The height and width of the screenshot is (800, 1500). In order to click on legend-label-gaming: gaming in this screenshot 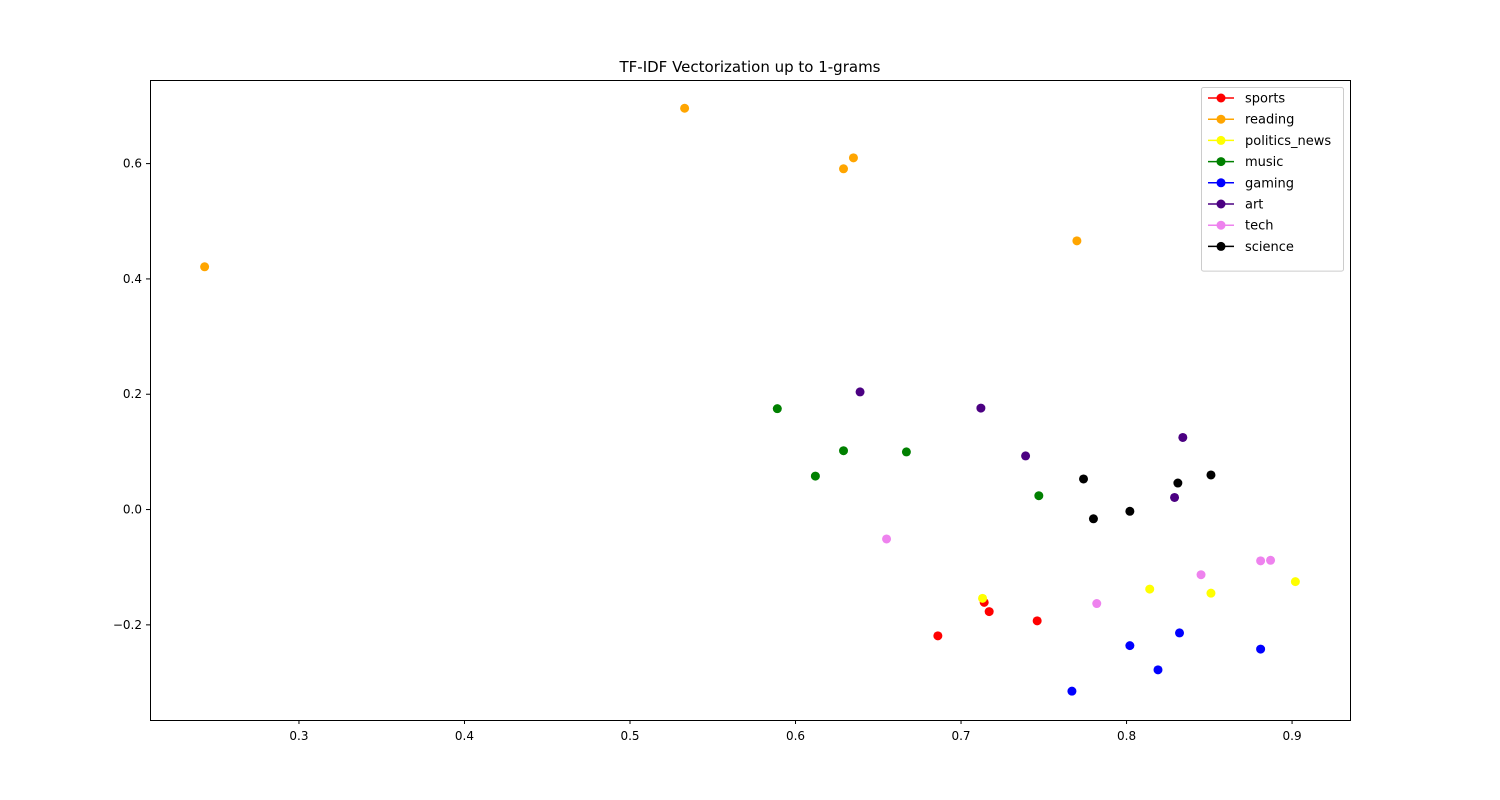, I will do `click(1269, 183)`.